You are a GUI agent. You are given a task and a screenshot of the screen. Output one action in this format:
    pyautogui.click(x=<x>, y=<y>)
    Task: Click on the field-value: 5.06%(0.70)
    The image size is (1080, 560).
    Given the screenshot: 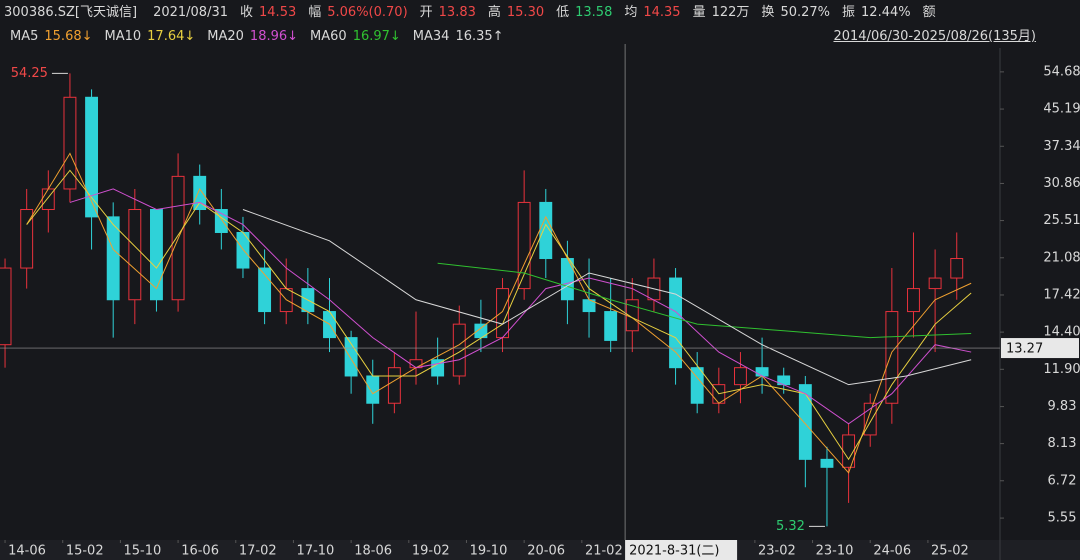 What is the action you would take?
    pyautogui.click(x=367, y=12)
    